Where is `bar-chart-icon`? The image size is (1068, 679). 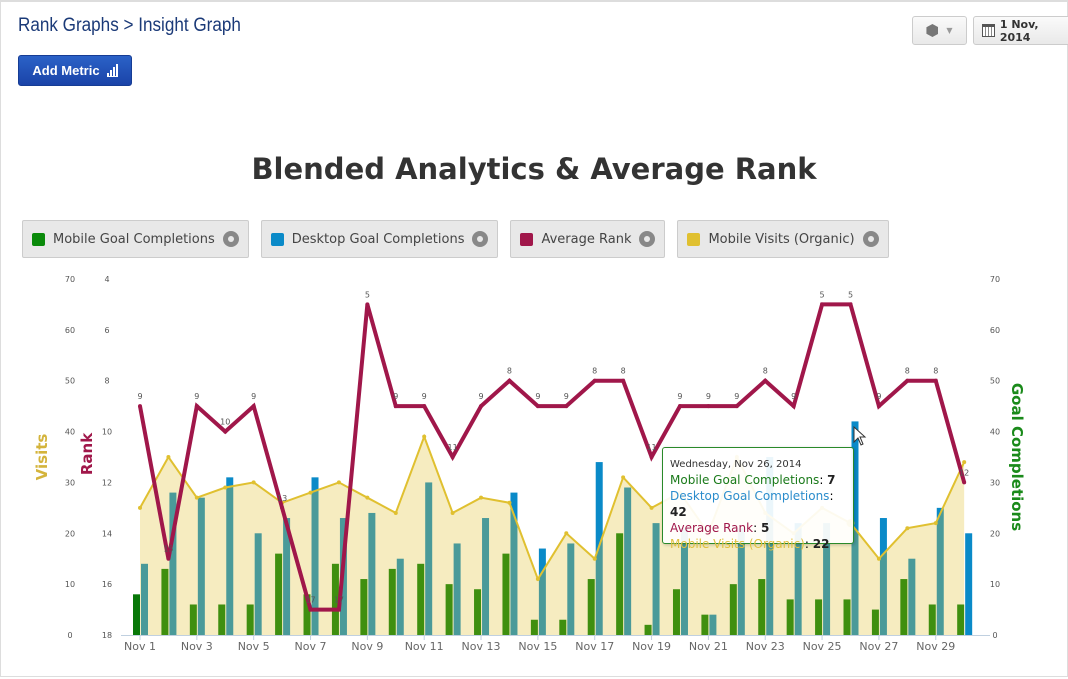
bar-chart-icon is located at coordinates (112, 70).